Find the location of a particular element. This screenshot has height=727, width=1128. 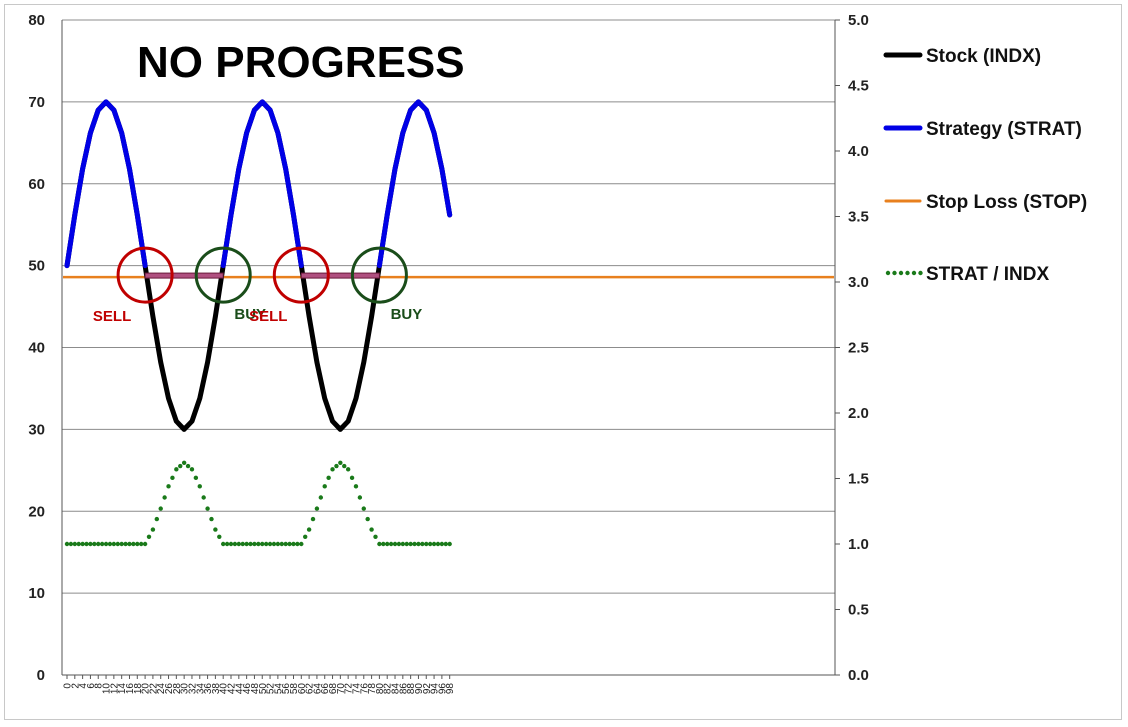

y-right-tick-label: 2.5 is located at coordinates (858, 348).